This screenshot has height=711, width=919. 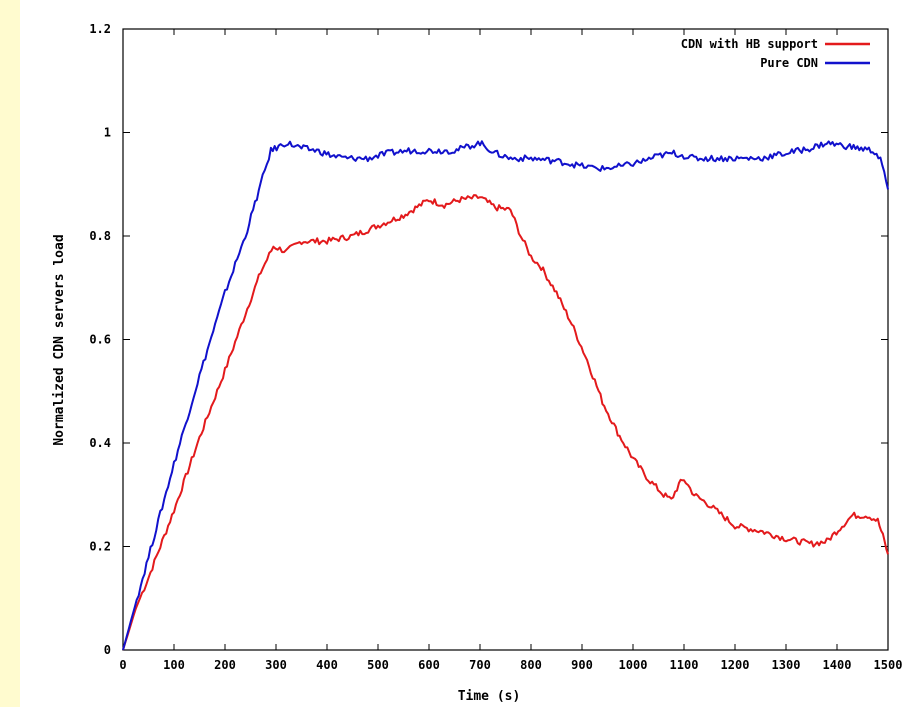 What do you see at coordinates (100, 547) in the screenshot?
I see `y-tick-label: 0.2` at bounding box center [100, 547].